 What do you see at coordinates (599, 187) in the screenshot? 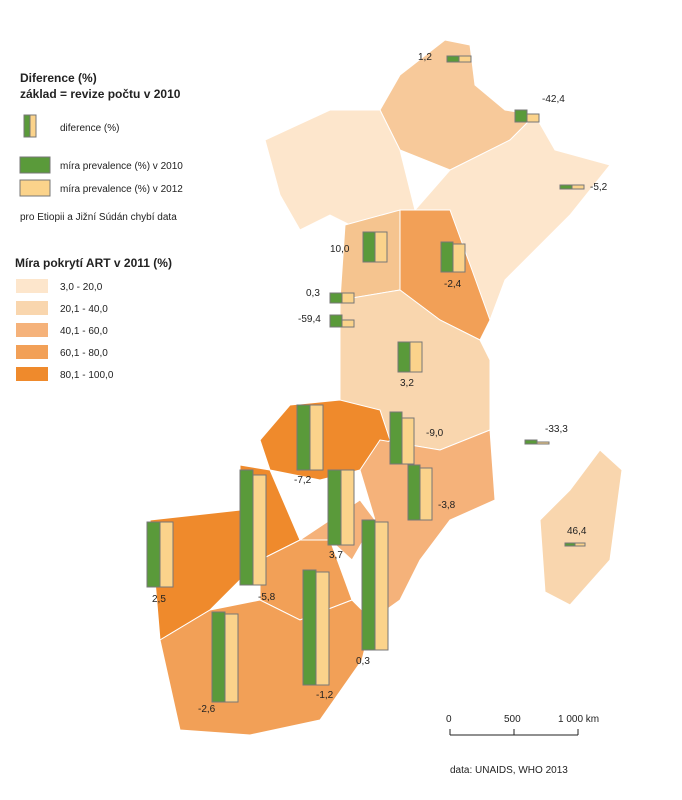
I see `map-label: -5,2` at bounding box center [599, 187].